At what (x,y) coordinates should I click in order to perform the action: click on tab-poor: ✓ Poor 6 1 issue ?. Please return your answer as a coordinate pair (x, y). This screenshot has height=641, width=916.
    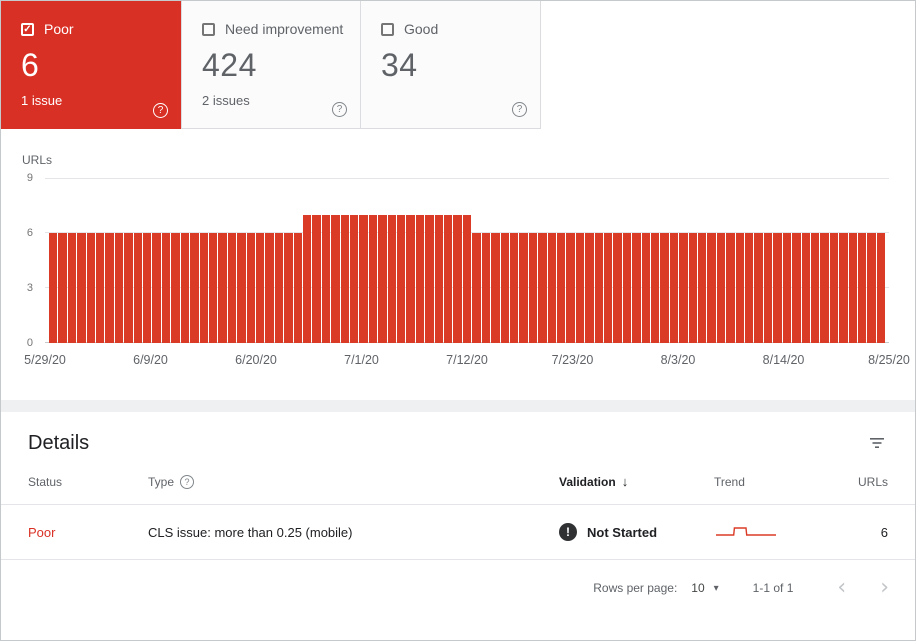
    Looking at the image, I should click on (91, 65).